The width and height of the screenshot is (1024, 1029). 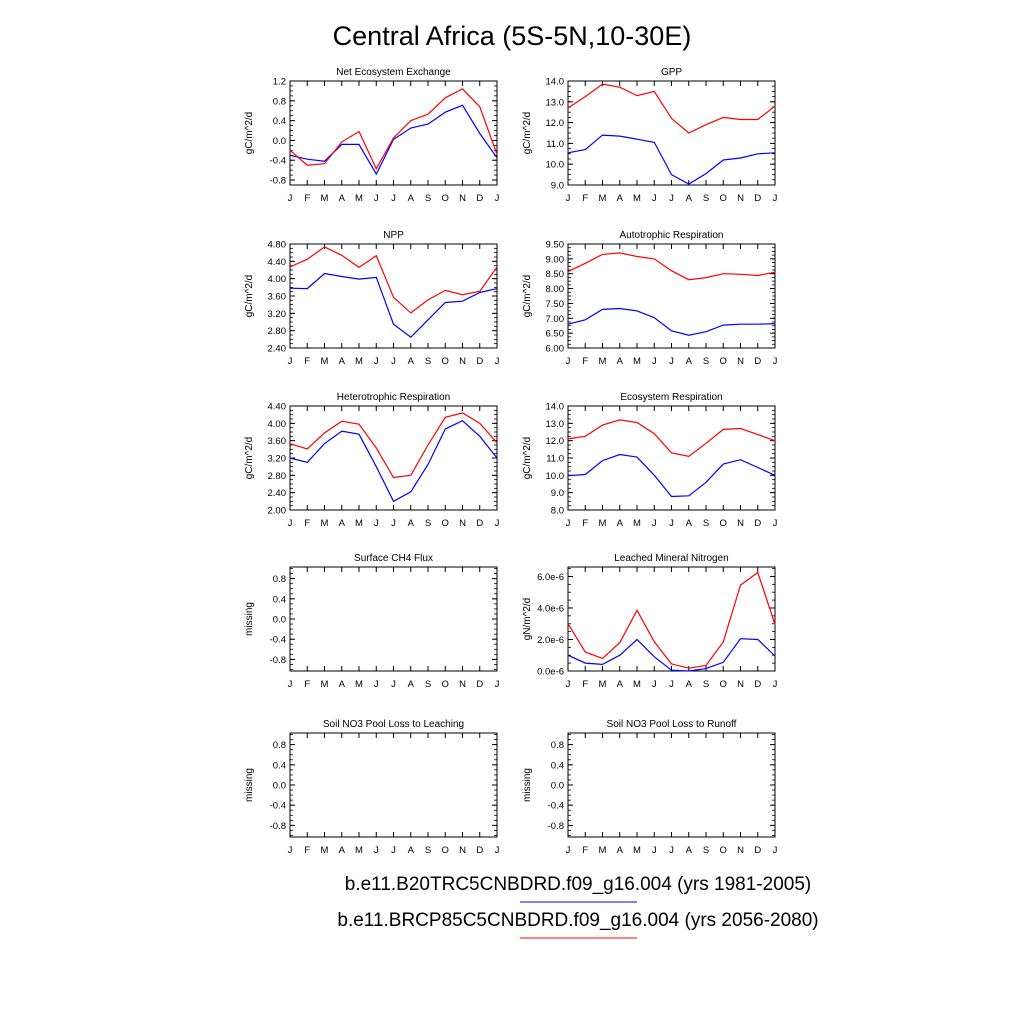 What do you see at coordinates (555, 349) in the screenshot?
I see `y-tick-label: 6.00` at bounding box center [555, 349].